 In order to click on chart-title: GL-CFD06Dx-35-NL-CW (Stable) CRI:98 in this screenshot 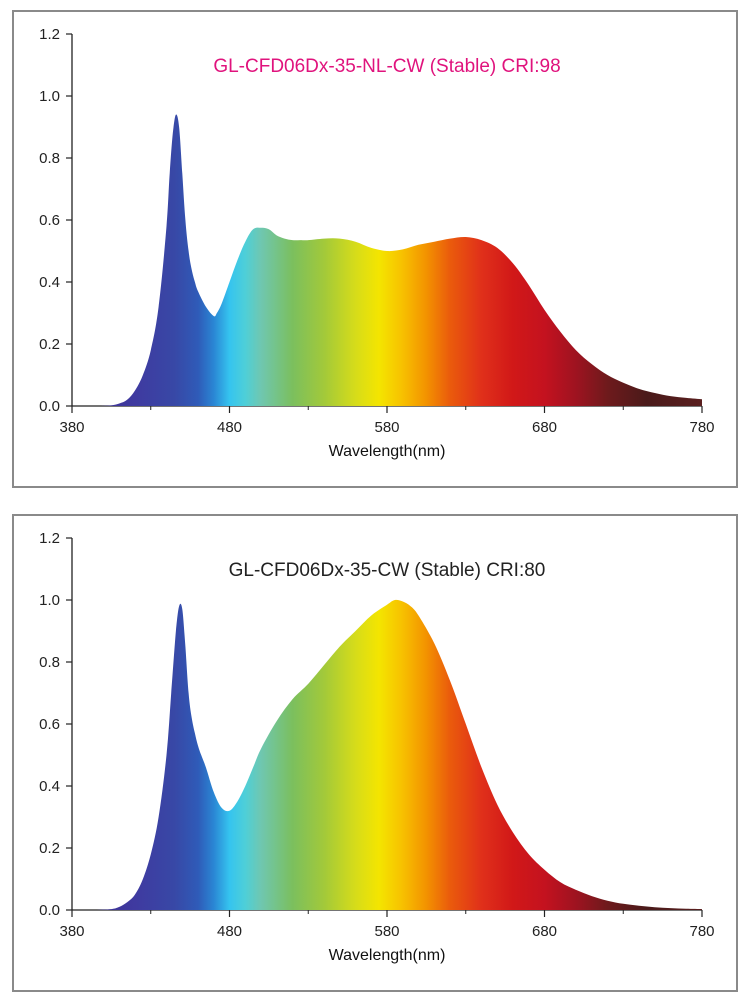, I will do `click(386, 66)`.